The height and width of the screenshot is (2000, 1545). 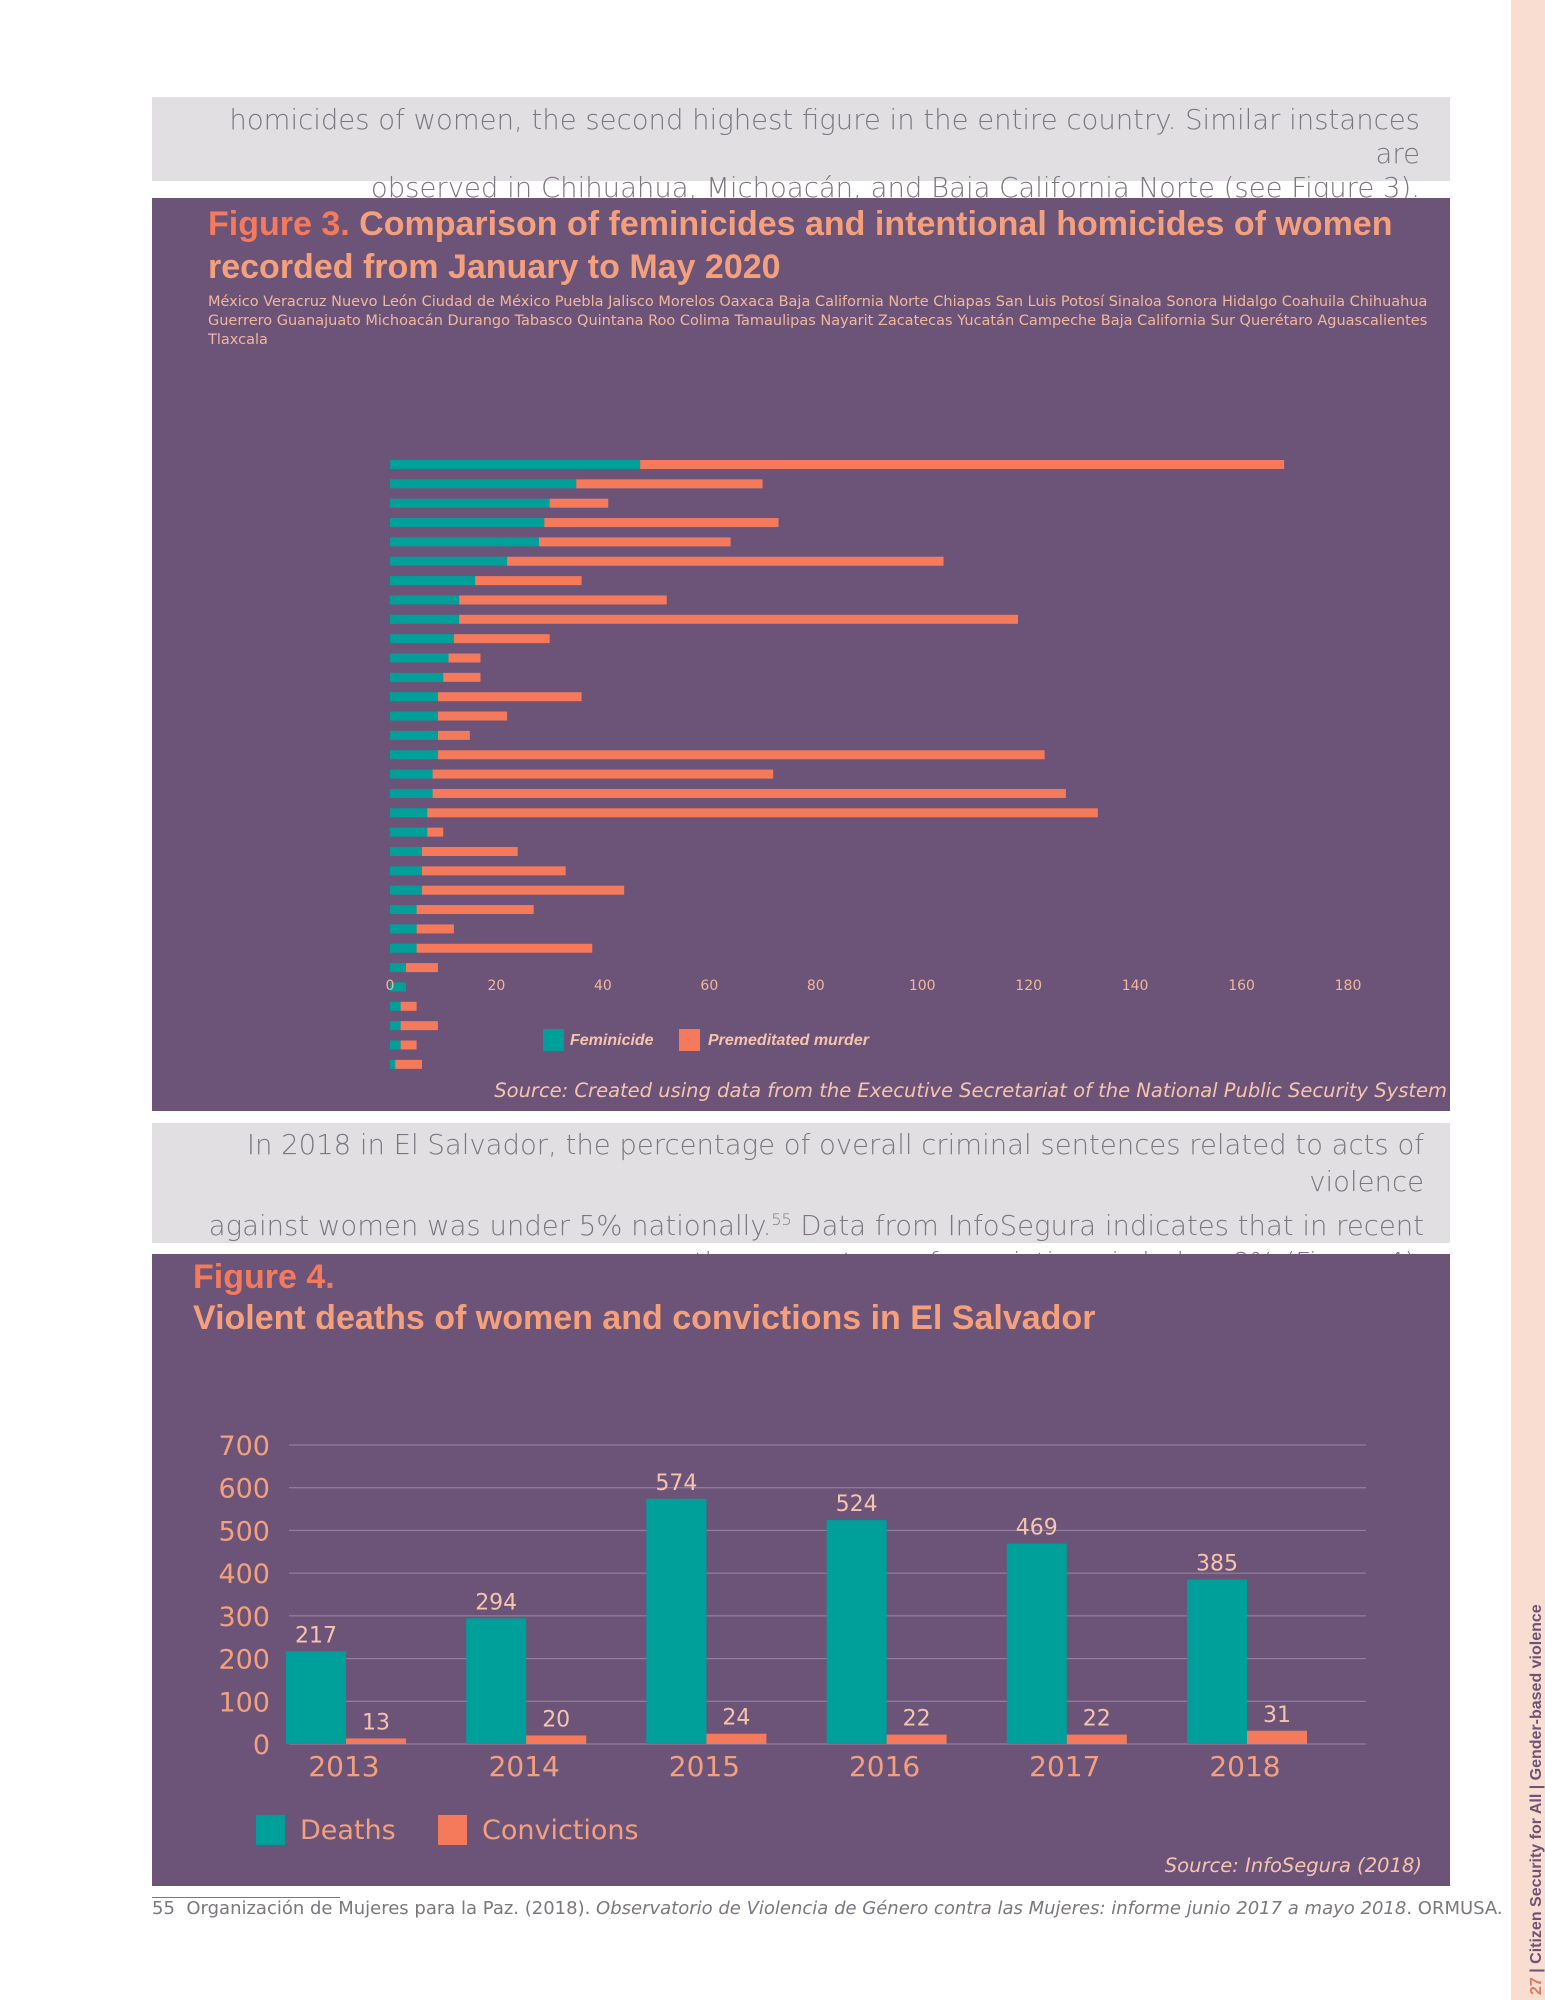 What do you see at coordinates (1277, 1715) in the screenshot?
I see `data-label-convictions-2018: 31` at bounding box center [1277, 1715].